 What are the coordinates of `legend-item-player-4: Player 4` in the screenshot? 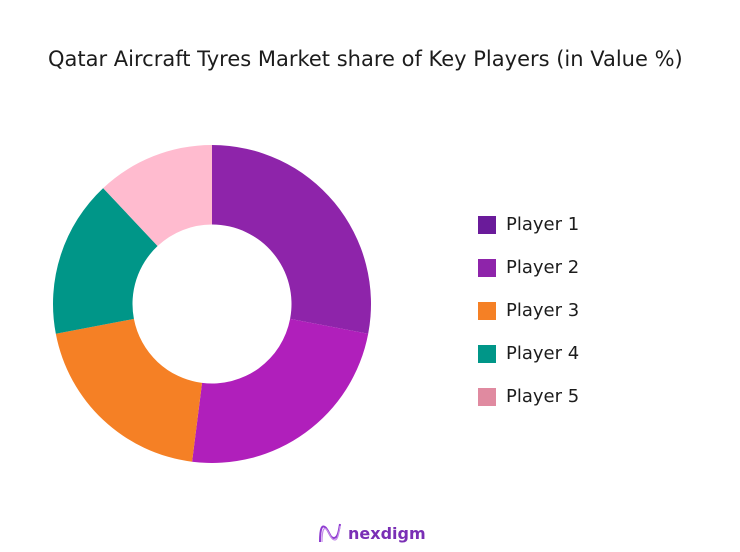 It's located at (528, 353).